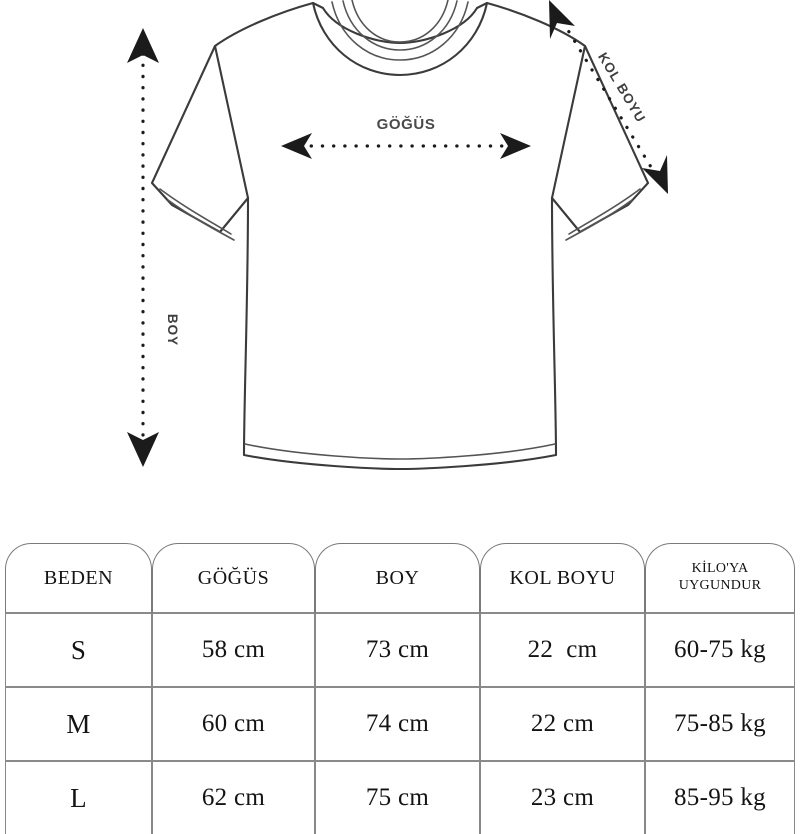 The width and height of the screenshot is (800, 834). I want to click on cell-boy: 73 cm, so click(397, 651).